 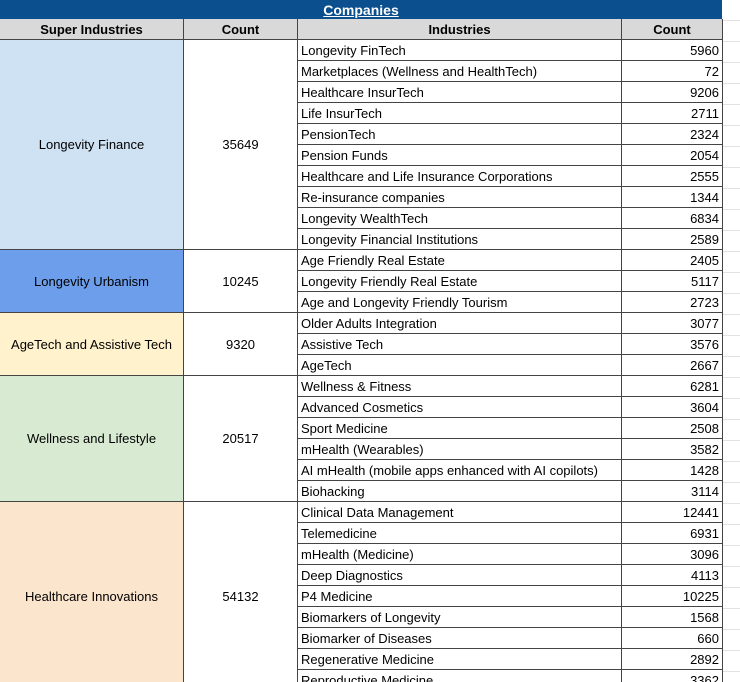 I want to click on industry-count: 2405, so click(x=672, y=260).